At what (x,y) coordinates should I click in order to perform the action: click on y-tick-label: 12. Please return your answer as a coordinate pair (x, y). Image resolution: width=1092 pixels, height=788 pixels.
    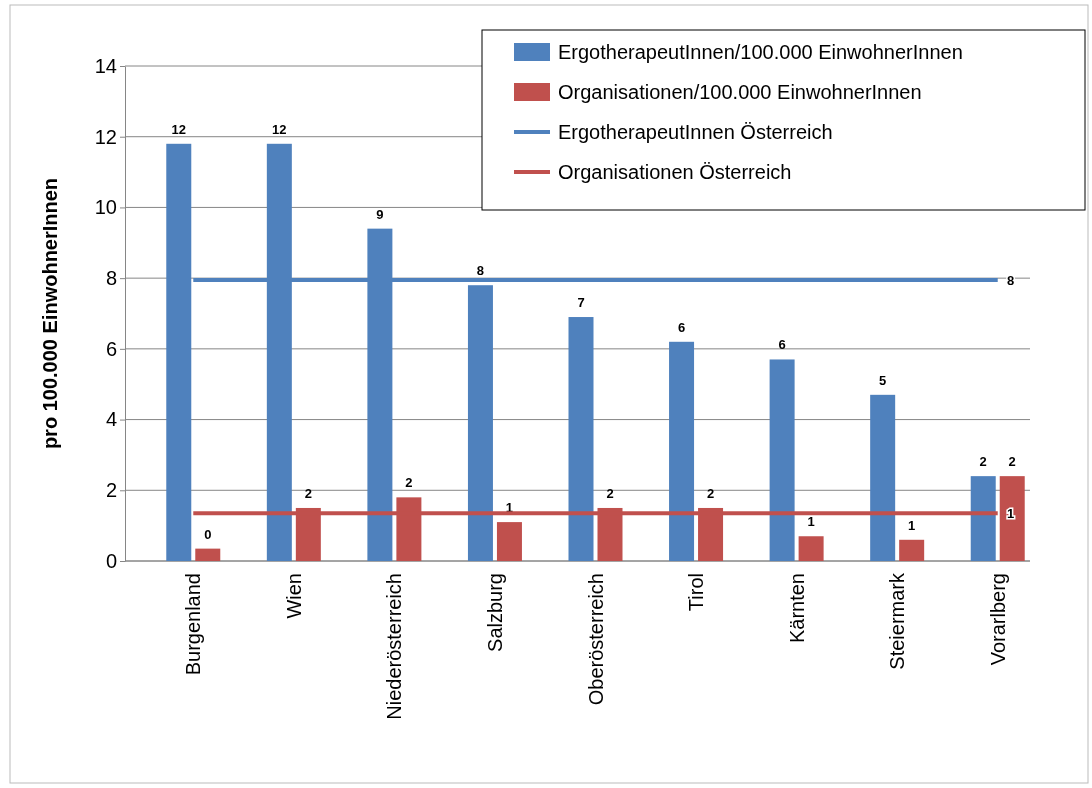
    Looking at the image, I should click on (105, 136).